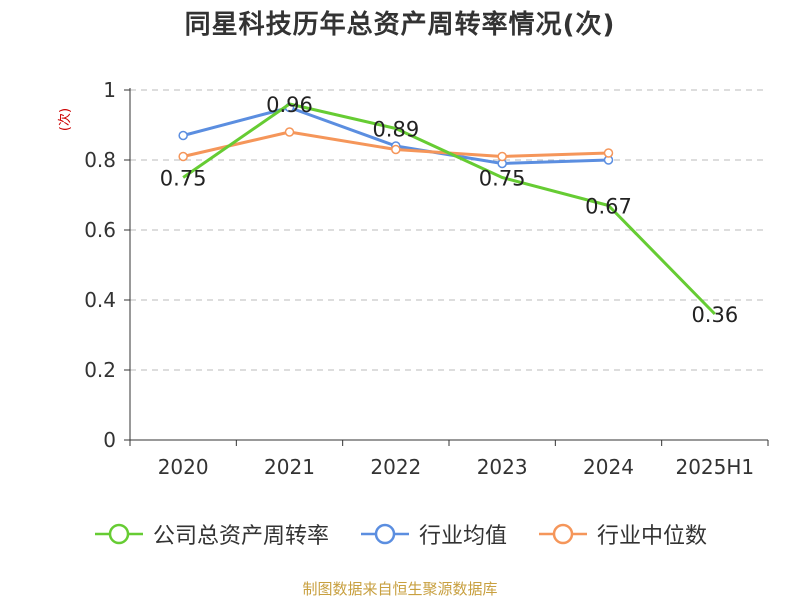  What do you see at coordinates (109, 90) in the screenshot?
I see `y-tick-label: 1` at bounding box center [109, 90].